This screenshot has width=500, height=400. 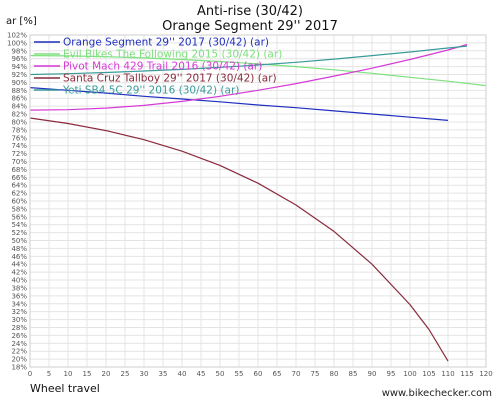 I want to click on y-tick-label: 100%, so click(x=17, y=43).